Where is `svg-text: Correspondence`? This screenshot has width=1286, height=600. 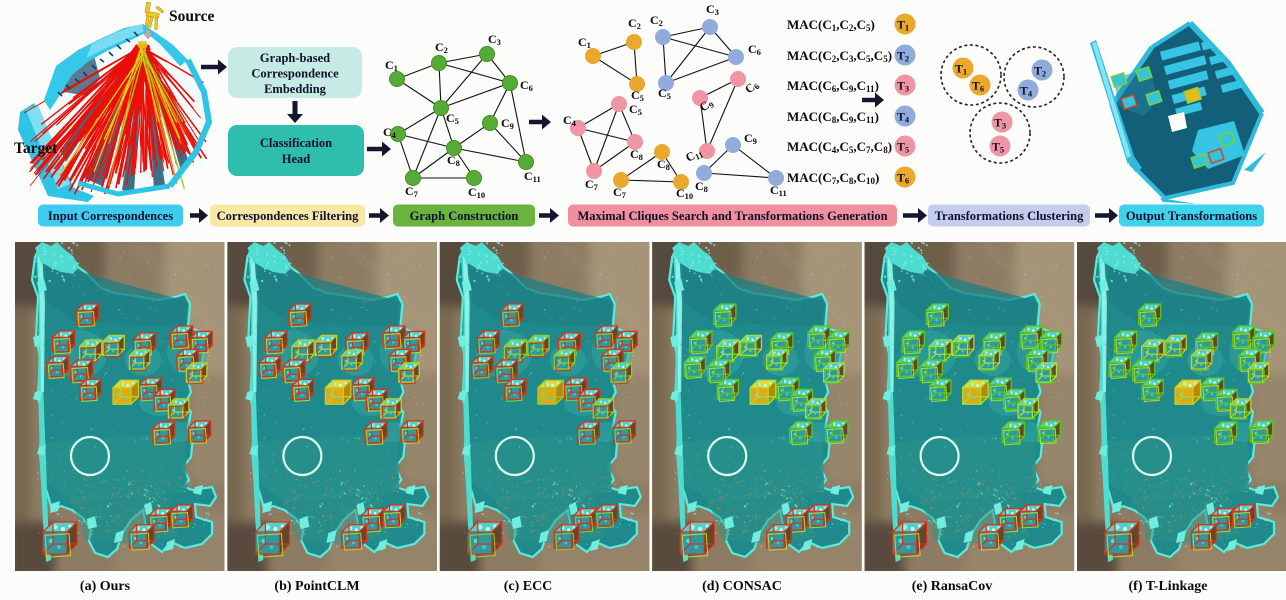 svg-text: Correspondence is located at coordinates (295, 74).